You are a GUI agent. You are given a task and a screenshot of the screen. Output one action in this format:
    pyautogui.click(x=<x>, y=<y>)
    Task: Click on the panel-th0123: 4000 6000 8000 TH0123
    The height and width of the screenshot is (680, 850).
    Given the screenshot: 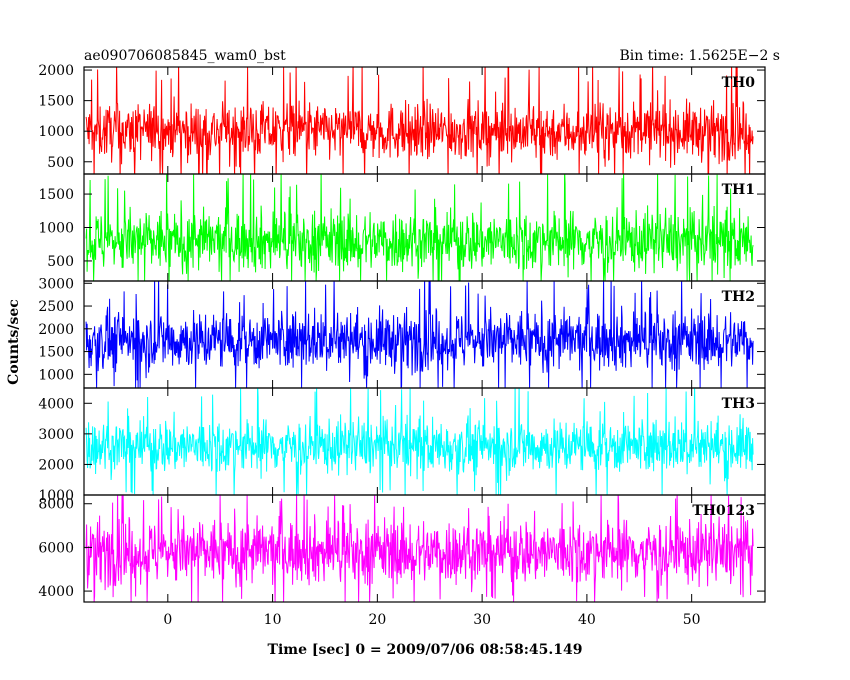 What is the action you would take?
    pyautogui.click(x=402, y=548)
    